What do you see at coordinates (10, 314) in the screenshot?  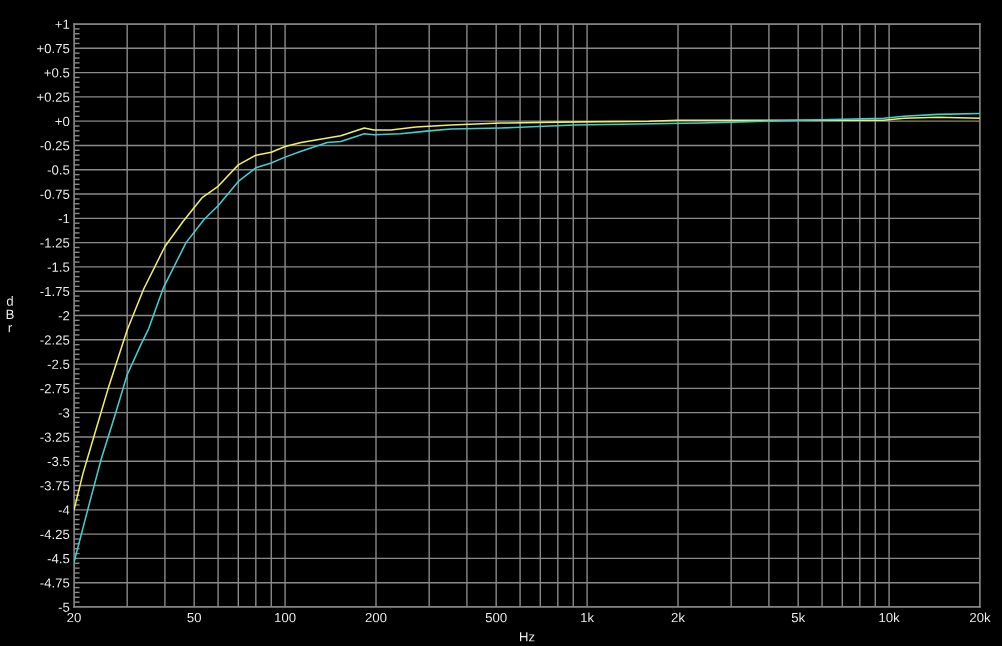 I see `y-axis-title: dBr` at bounding box center [10, 314].